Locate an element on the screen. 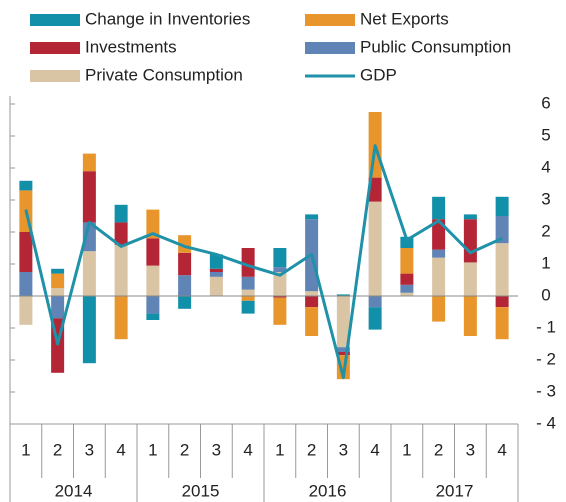  year-label: 2017 is located at coordinates (455, 490).